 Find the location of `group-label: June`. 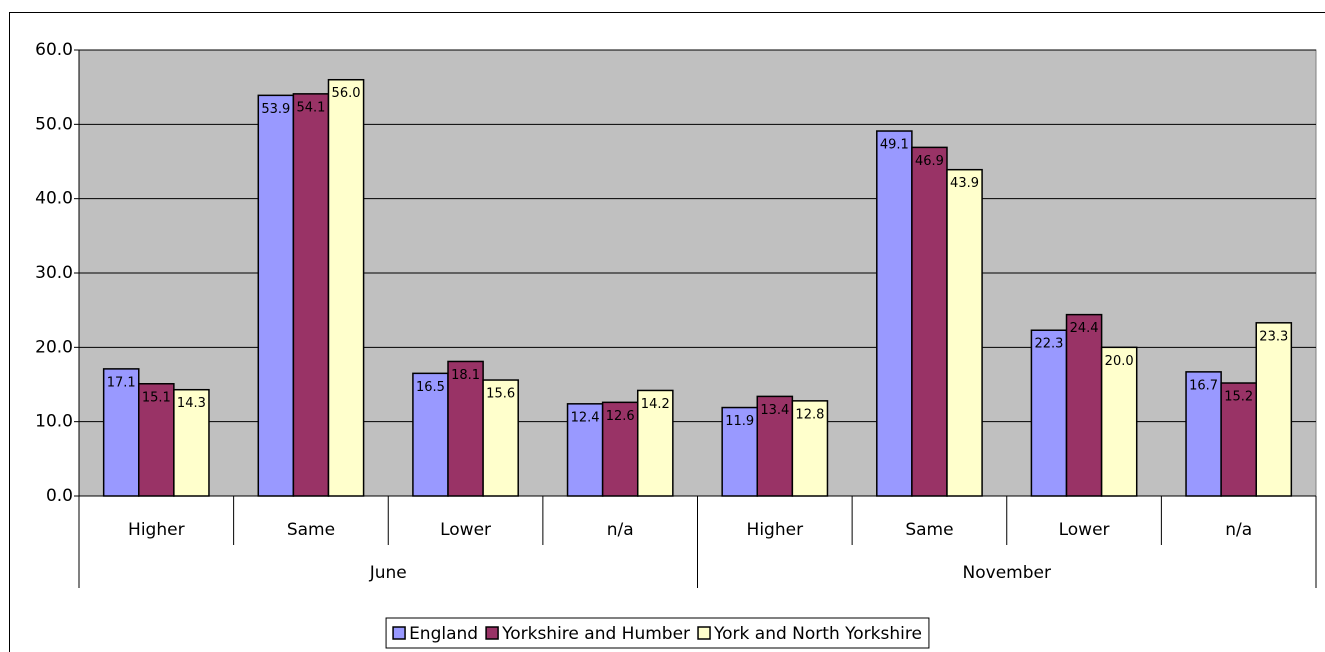

group-label: June is located at coordinates (388, 573).